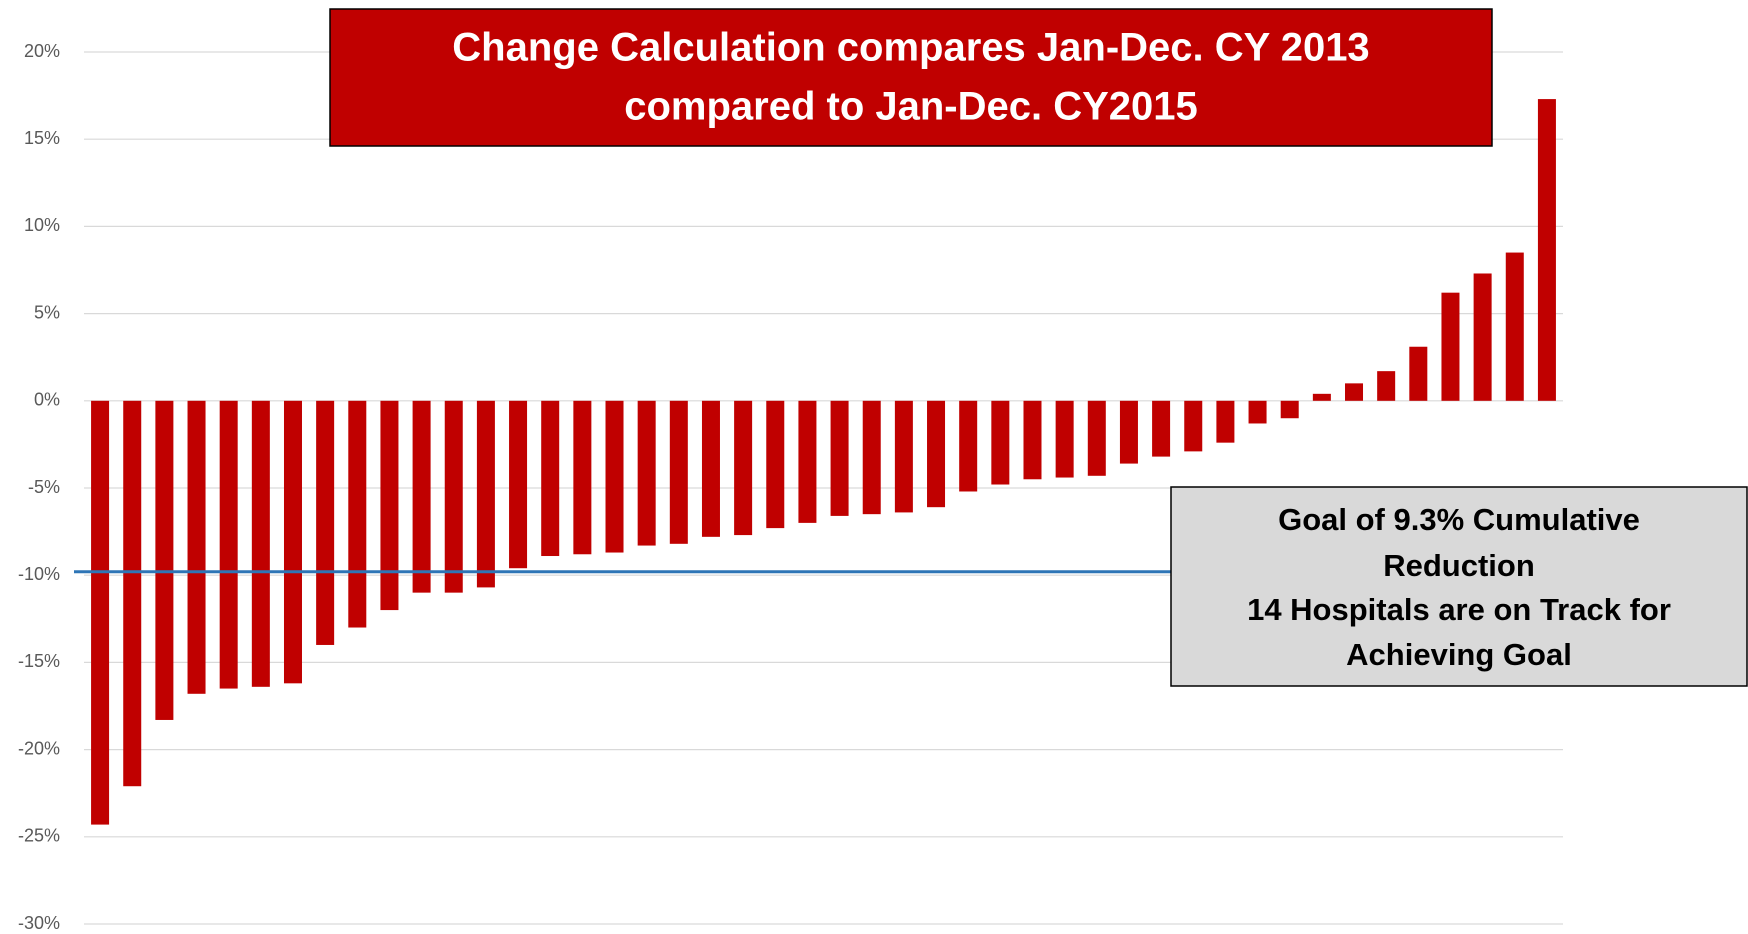  Describe the element at coordinates (47, 312) in the screenshot. I see `y-tick-label: 5%` at that location.